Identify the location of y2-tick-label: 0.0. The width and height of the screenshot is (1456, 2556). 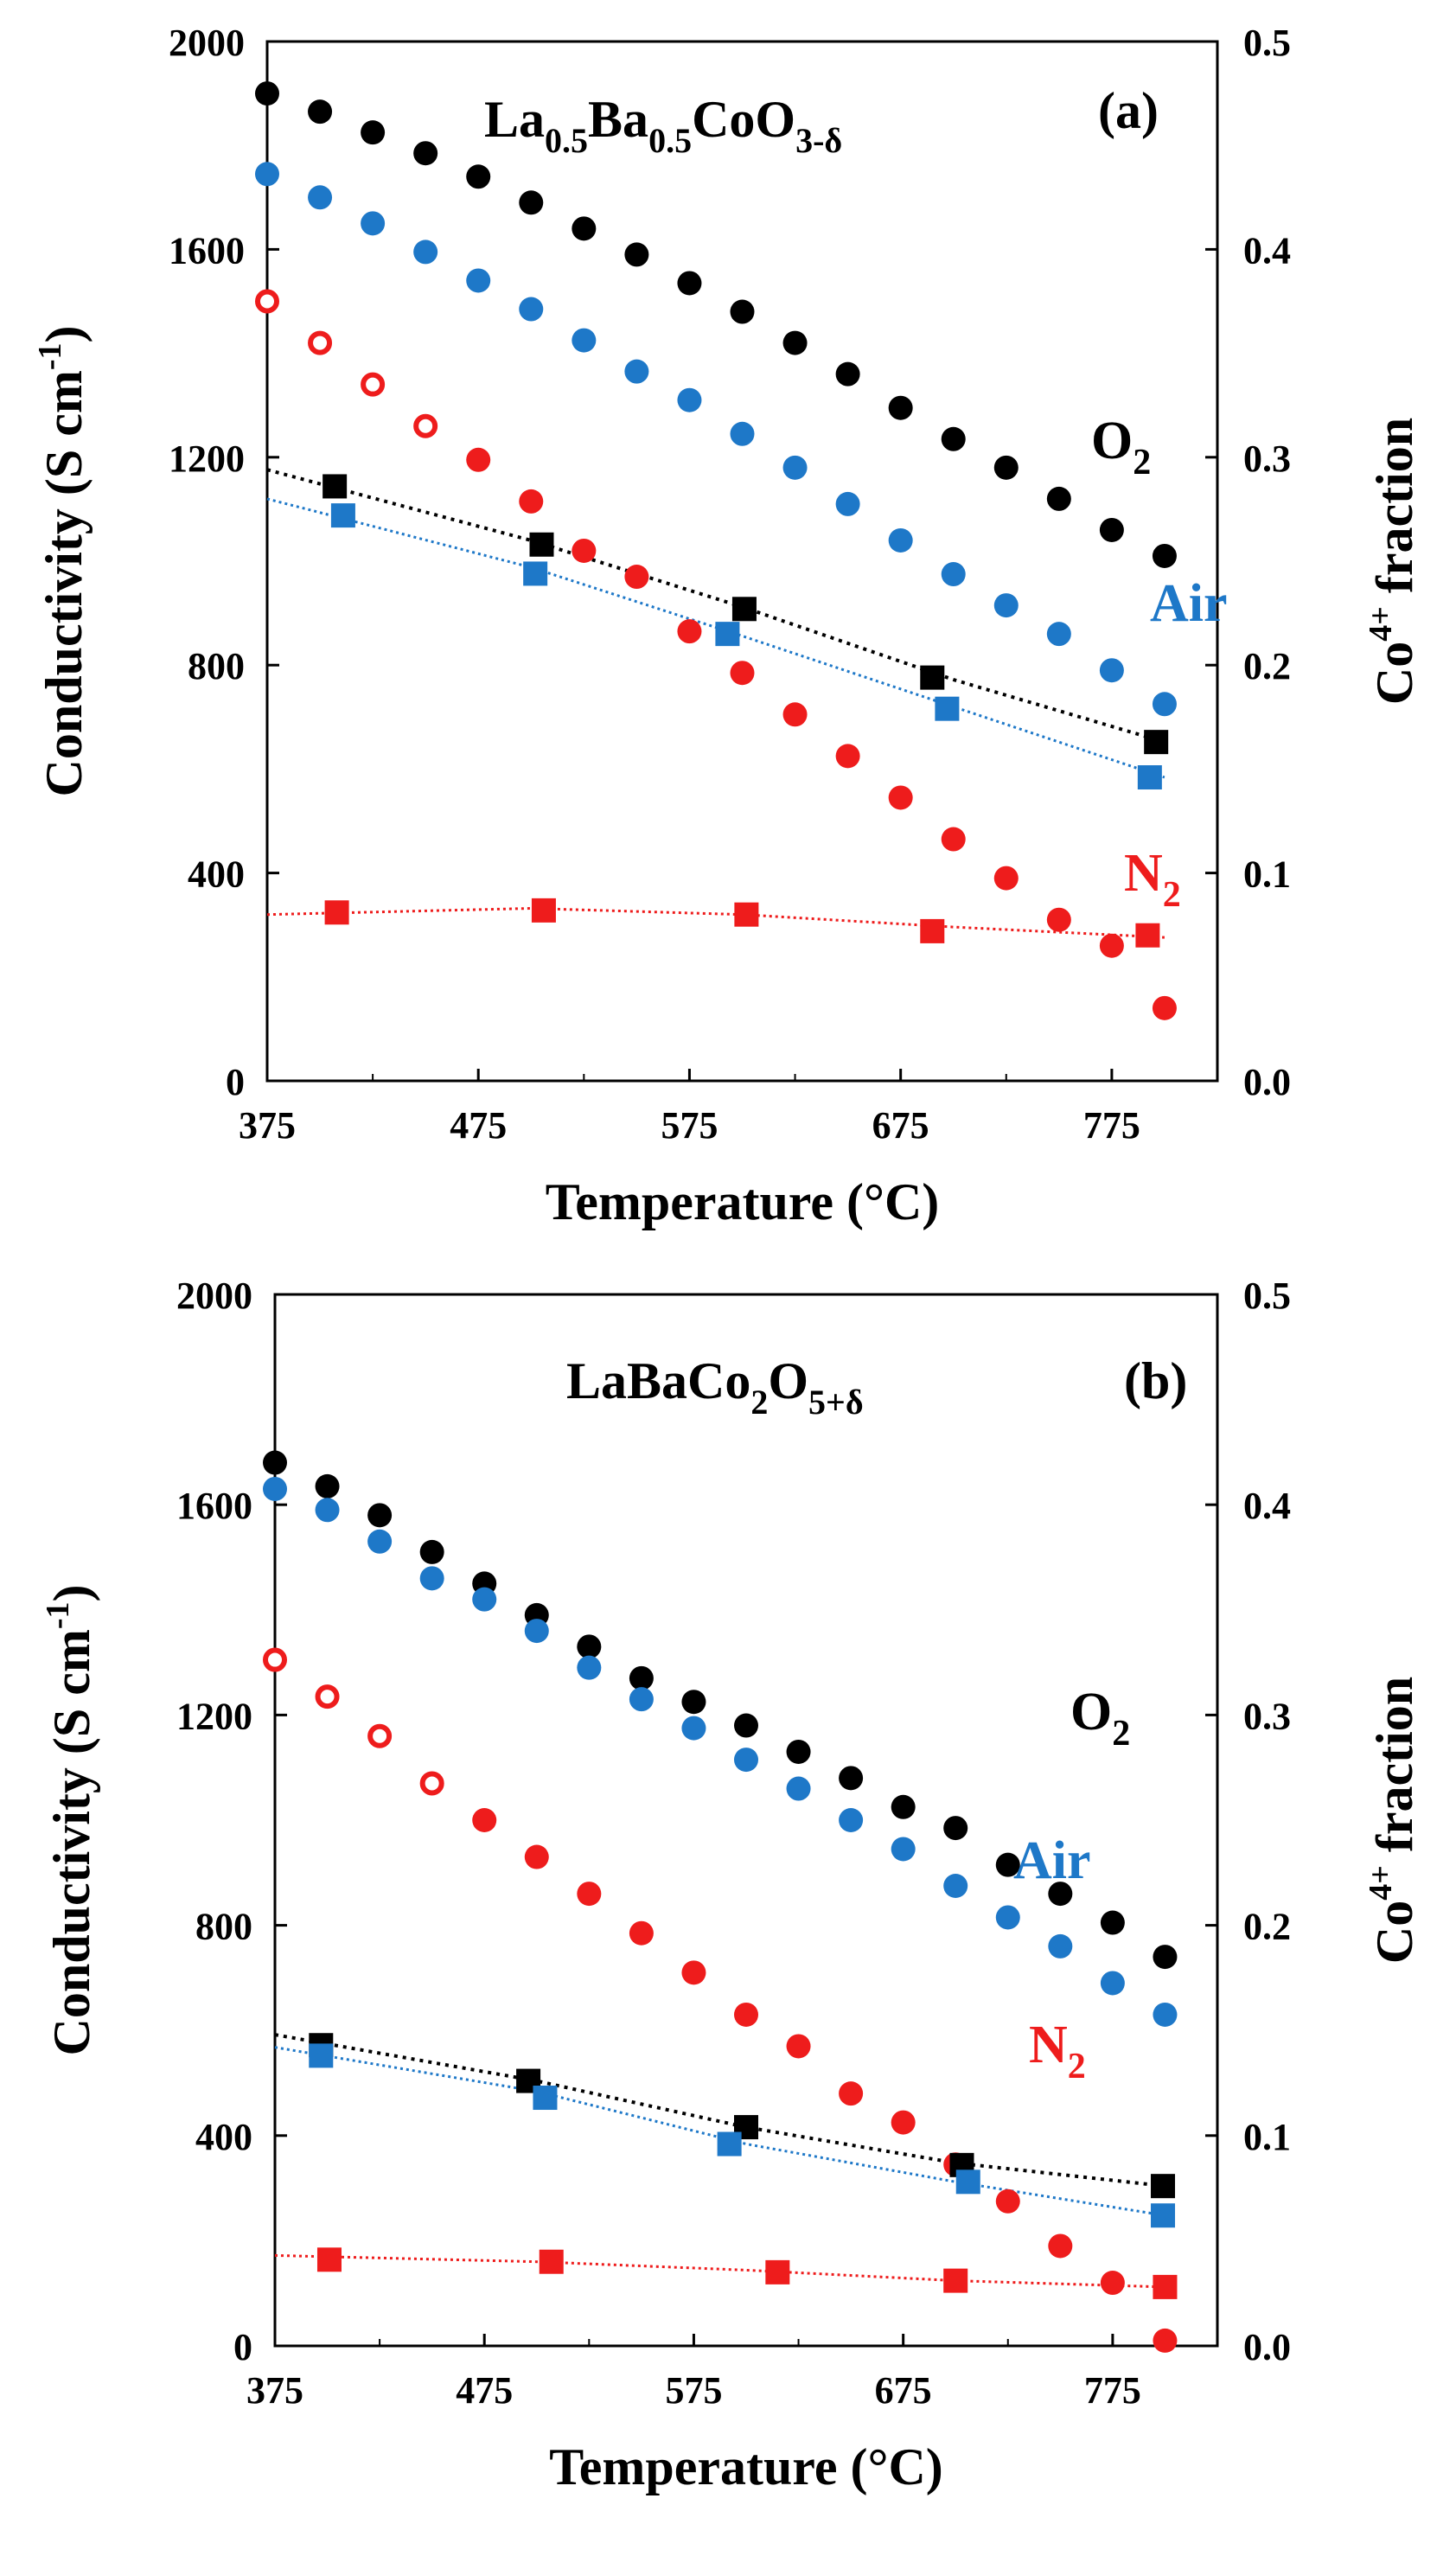
(1267, 2347).